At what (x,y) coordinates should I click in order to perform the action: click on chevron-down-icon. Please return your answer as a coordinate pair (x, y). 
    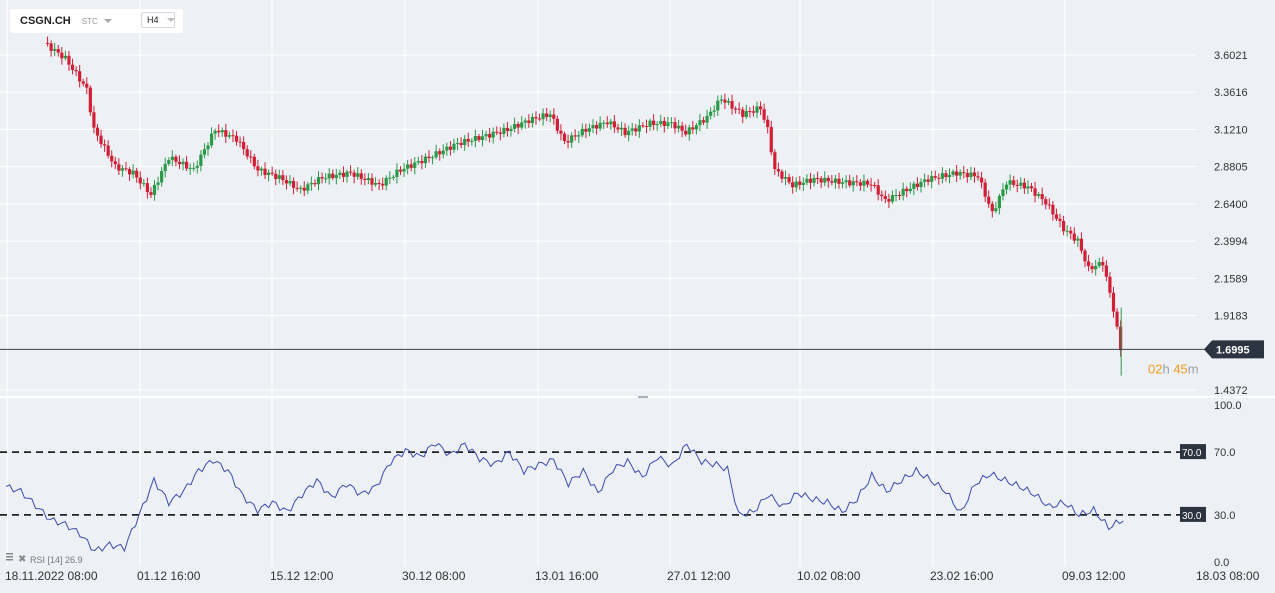
    Looking at the image, I should click on (107, 21).